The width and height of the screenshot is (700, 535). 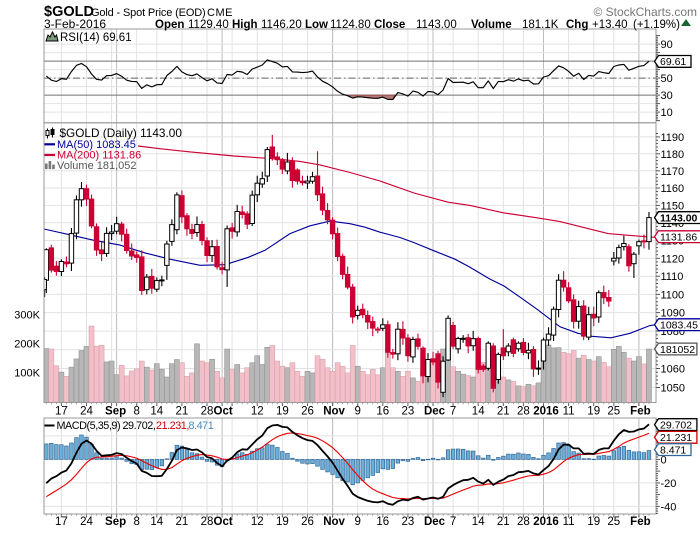 I want to click on svg-text: 100K, so click(x=27, y=374).